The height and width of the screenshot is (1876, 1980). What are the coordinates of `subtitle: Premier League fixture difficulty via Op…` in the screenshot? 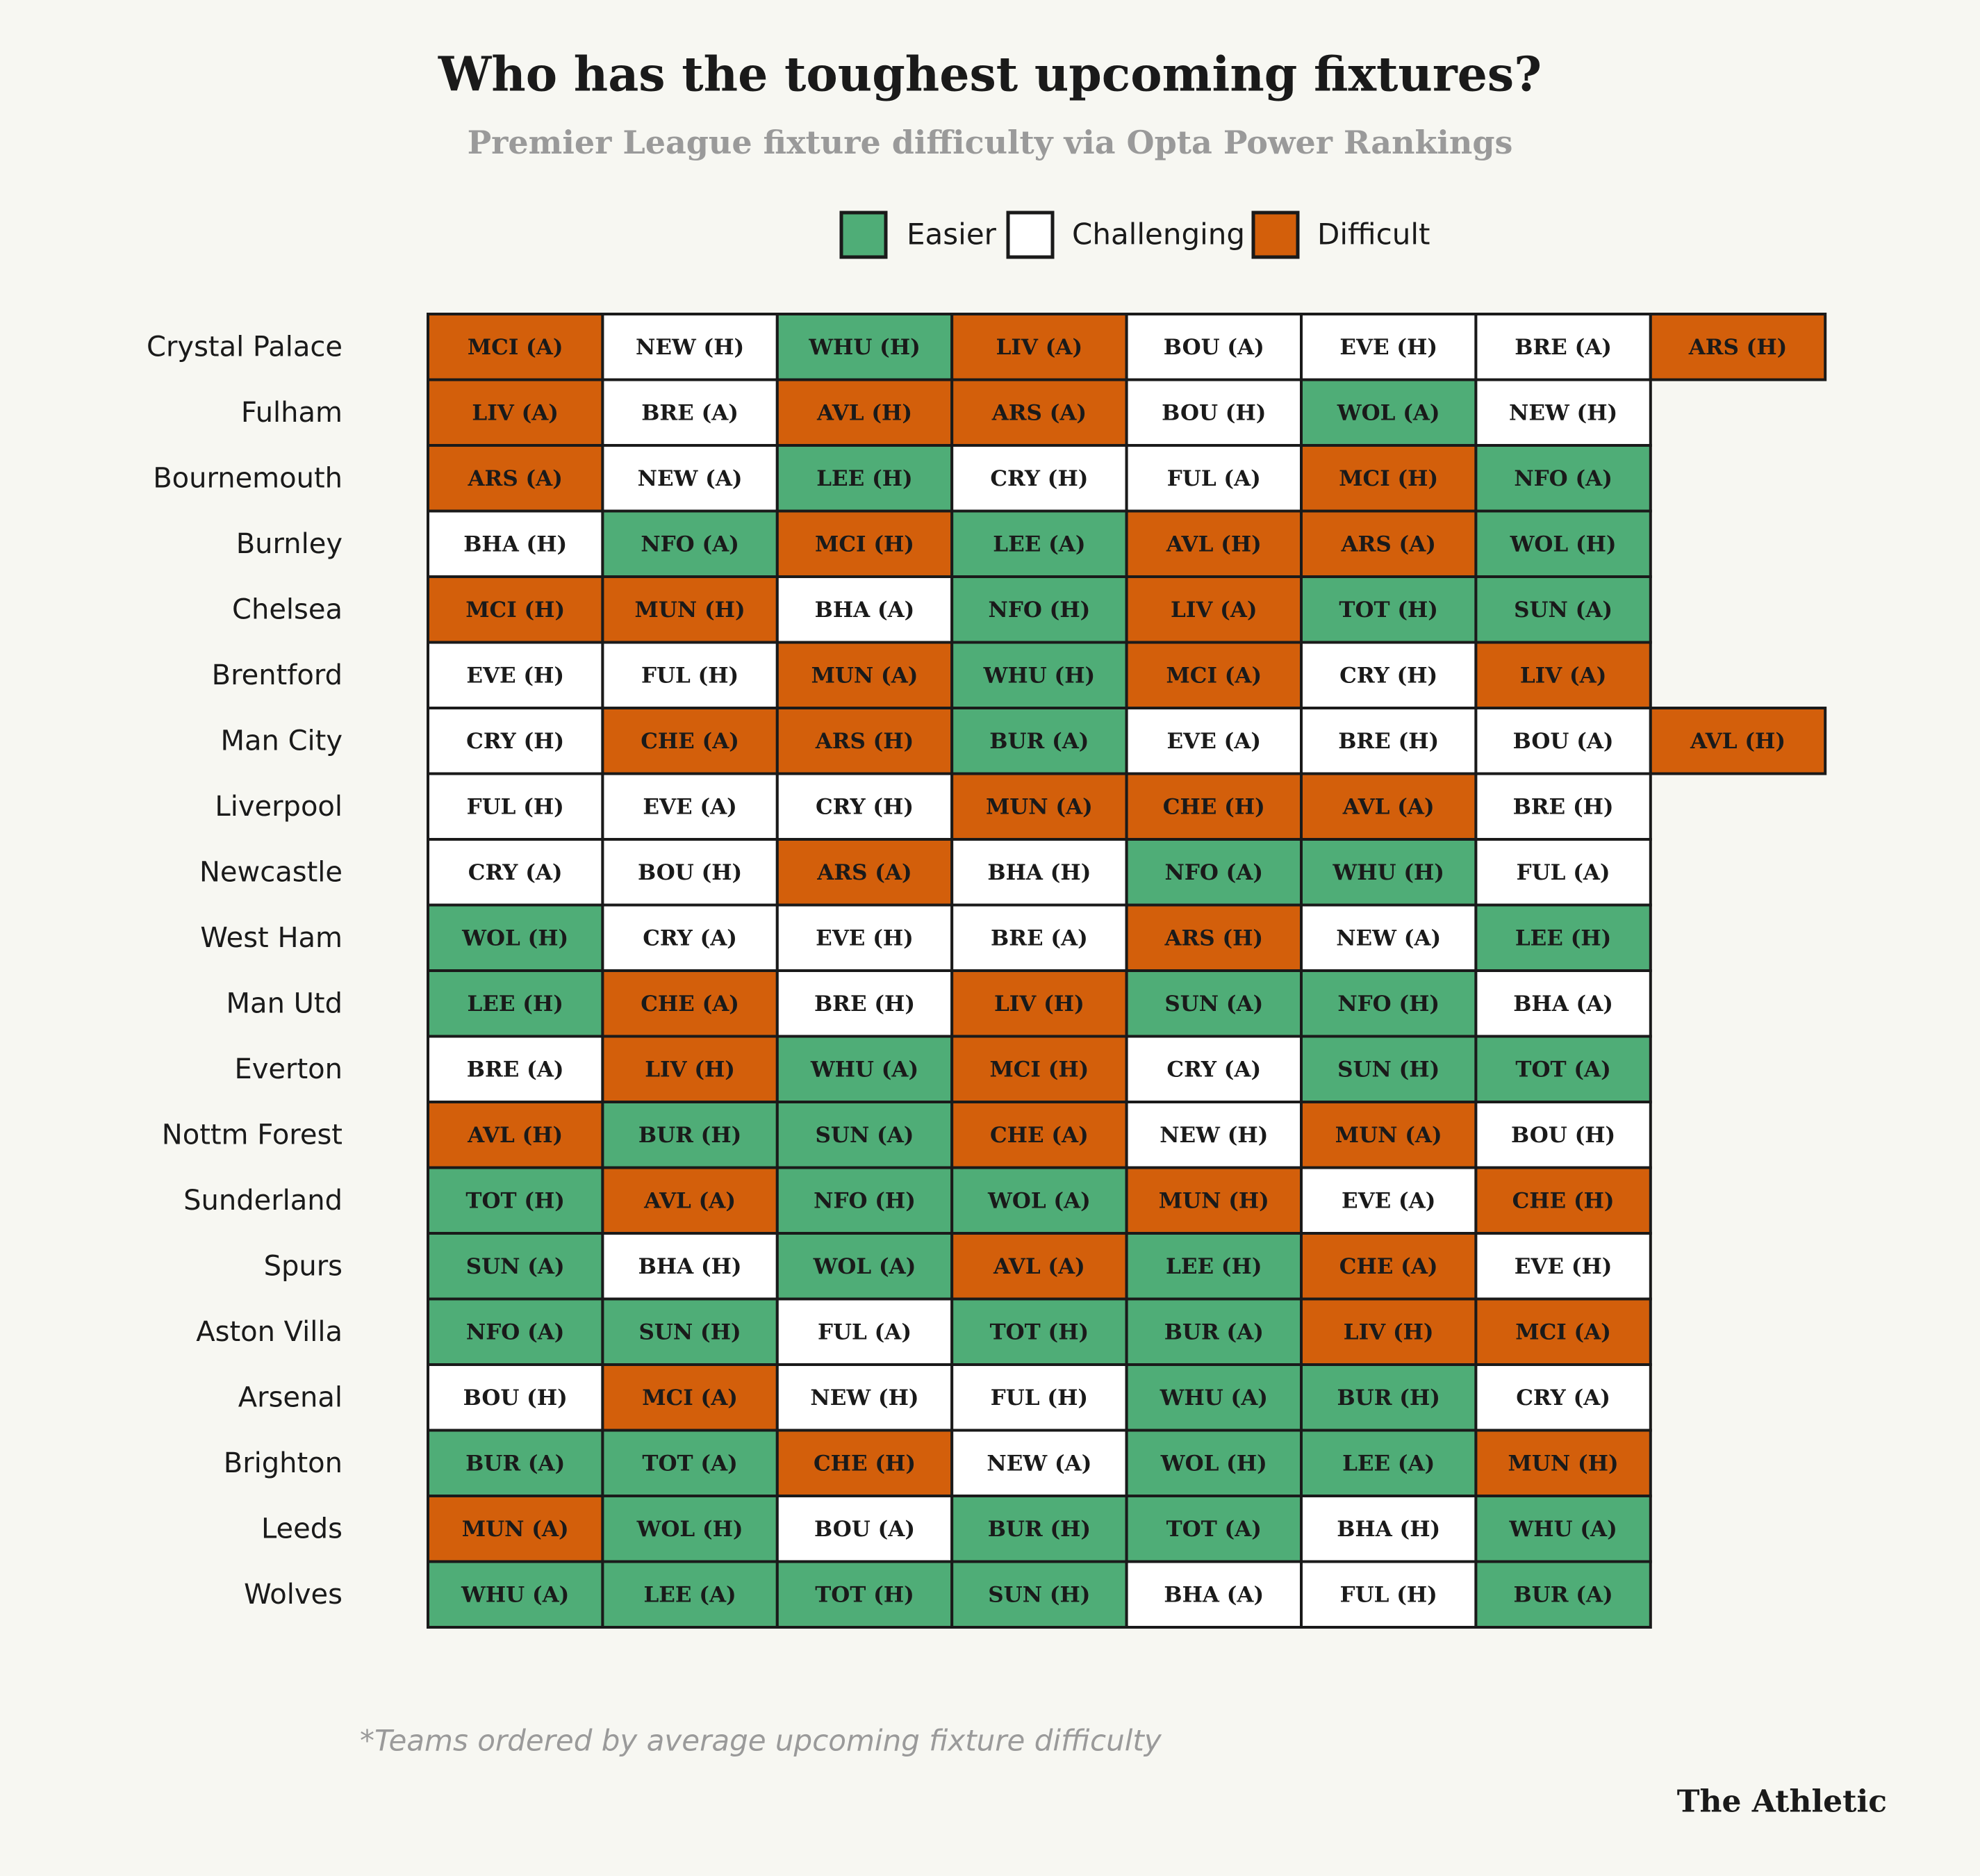 It's located at (991, 142).